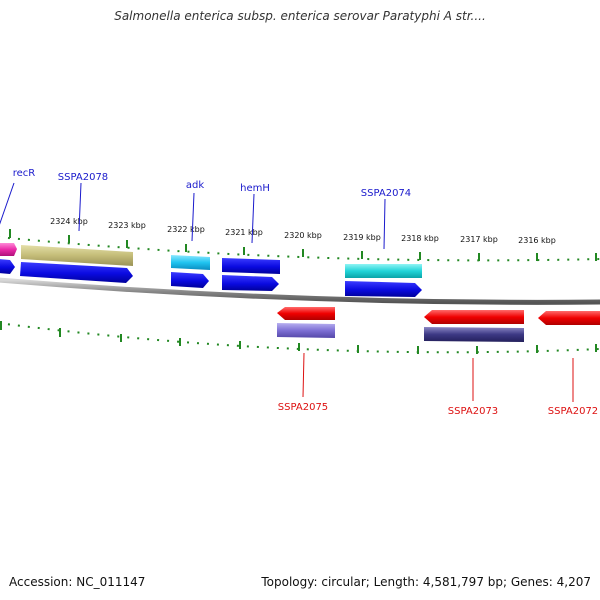 This screenshot has height=600, width=600. Describe the element at coordinates (255, 188) in the screenshot. I see `gene-label-hemH: hemH` at that location.